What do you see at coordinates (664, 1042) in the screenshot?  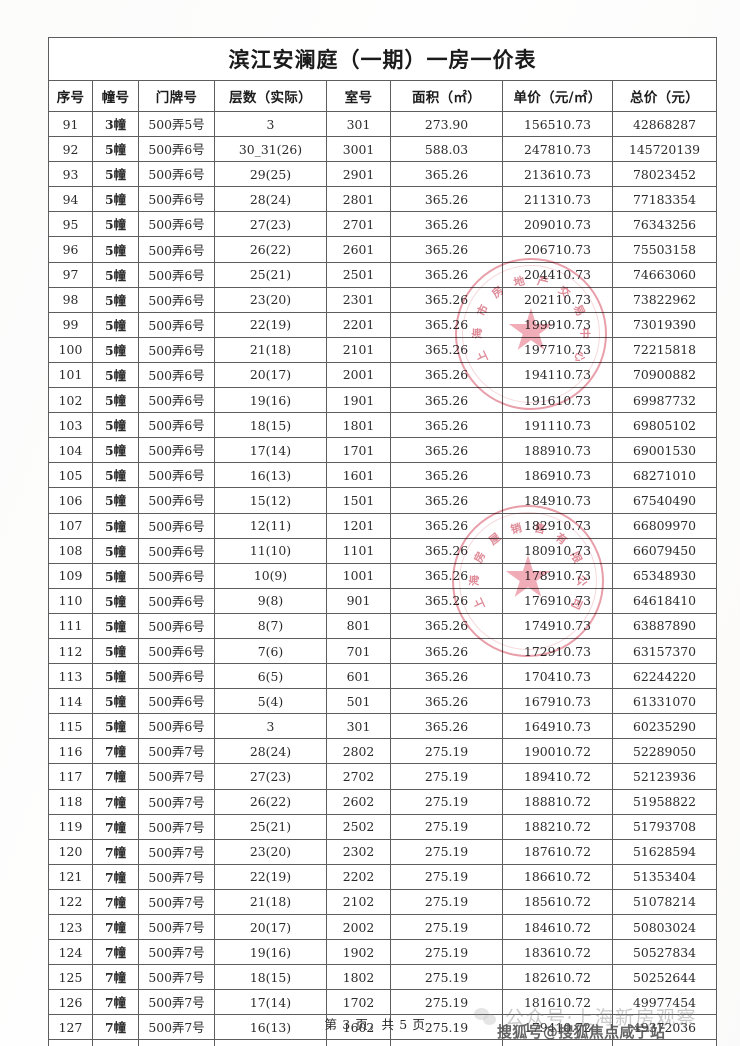 I see `cell-total-price: 48766618` at bounding box center [664, 1042].